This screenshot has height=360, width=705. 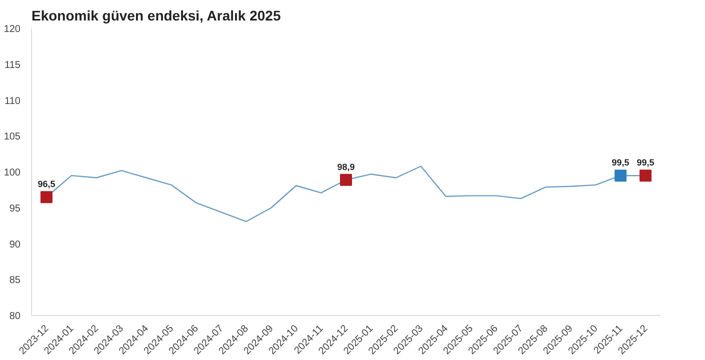 I want to click on data-label: 96,5, so click(x=47, y=184).